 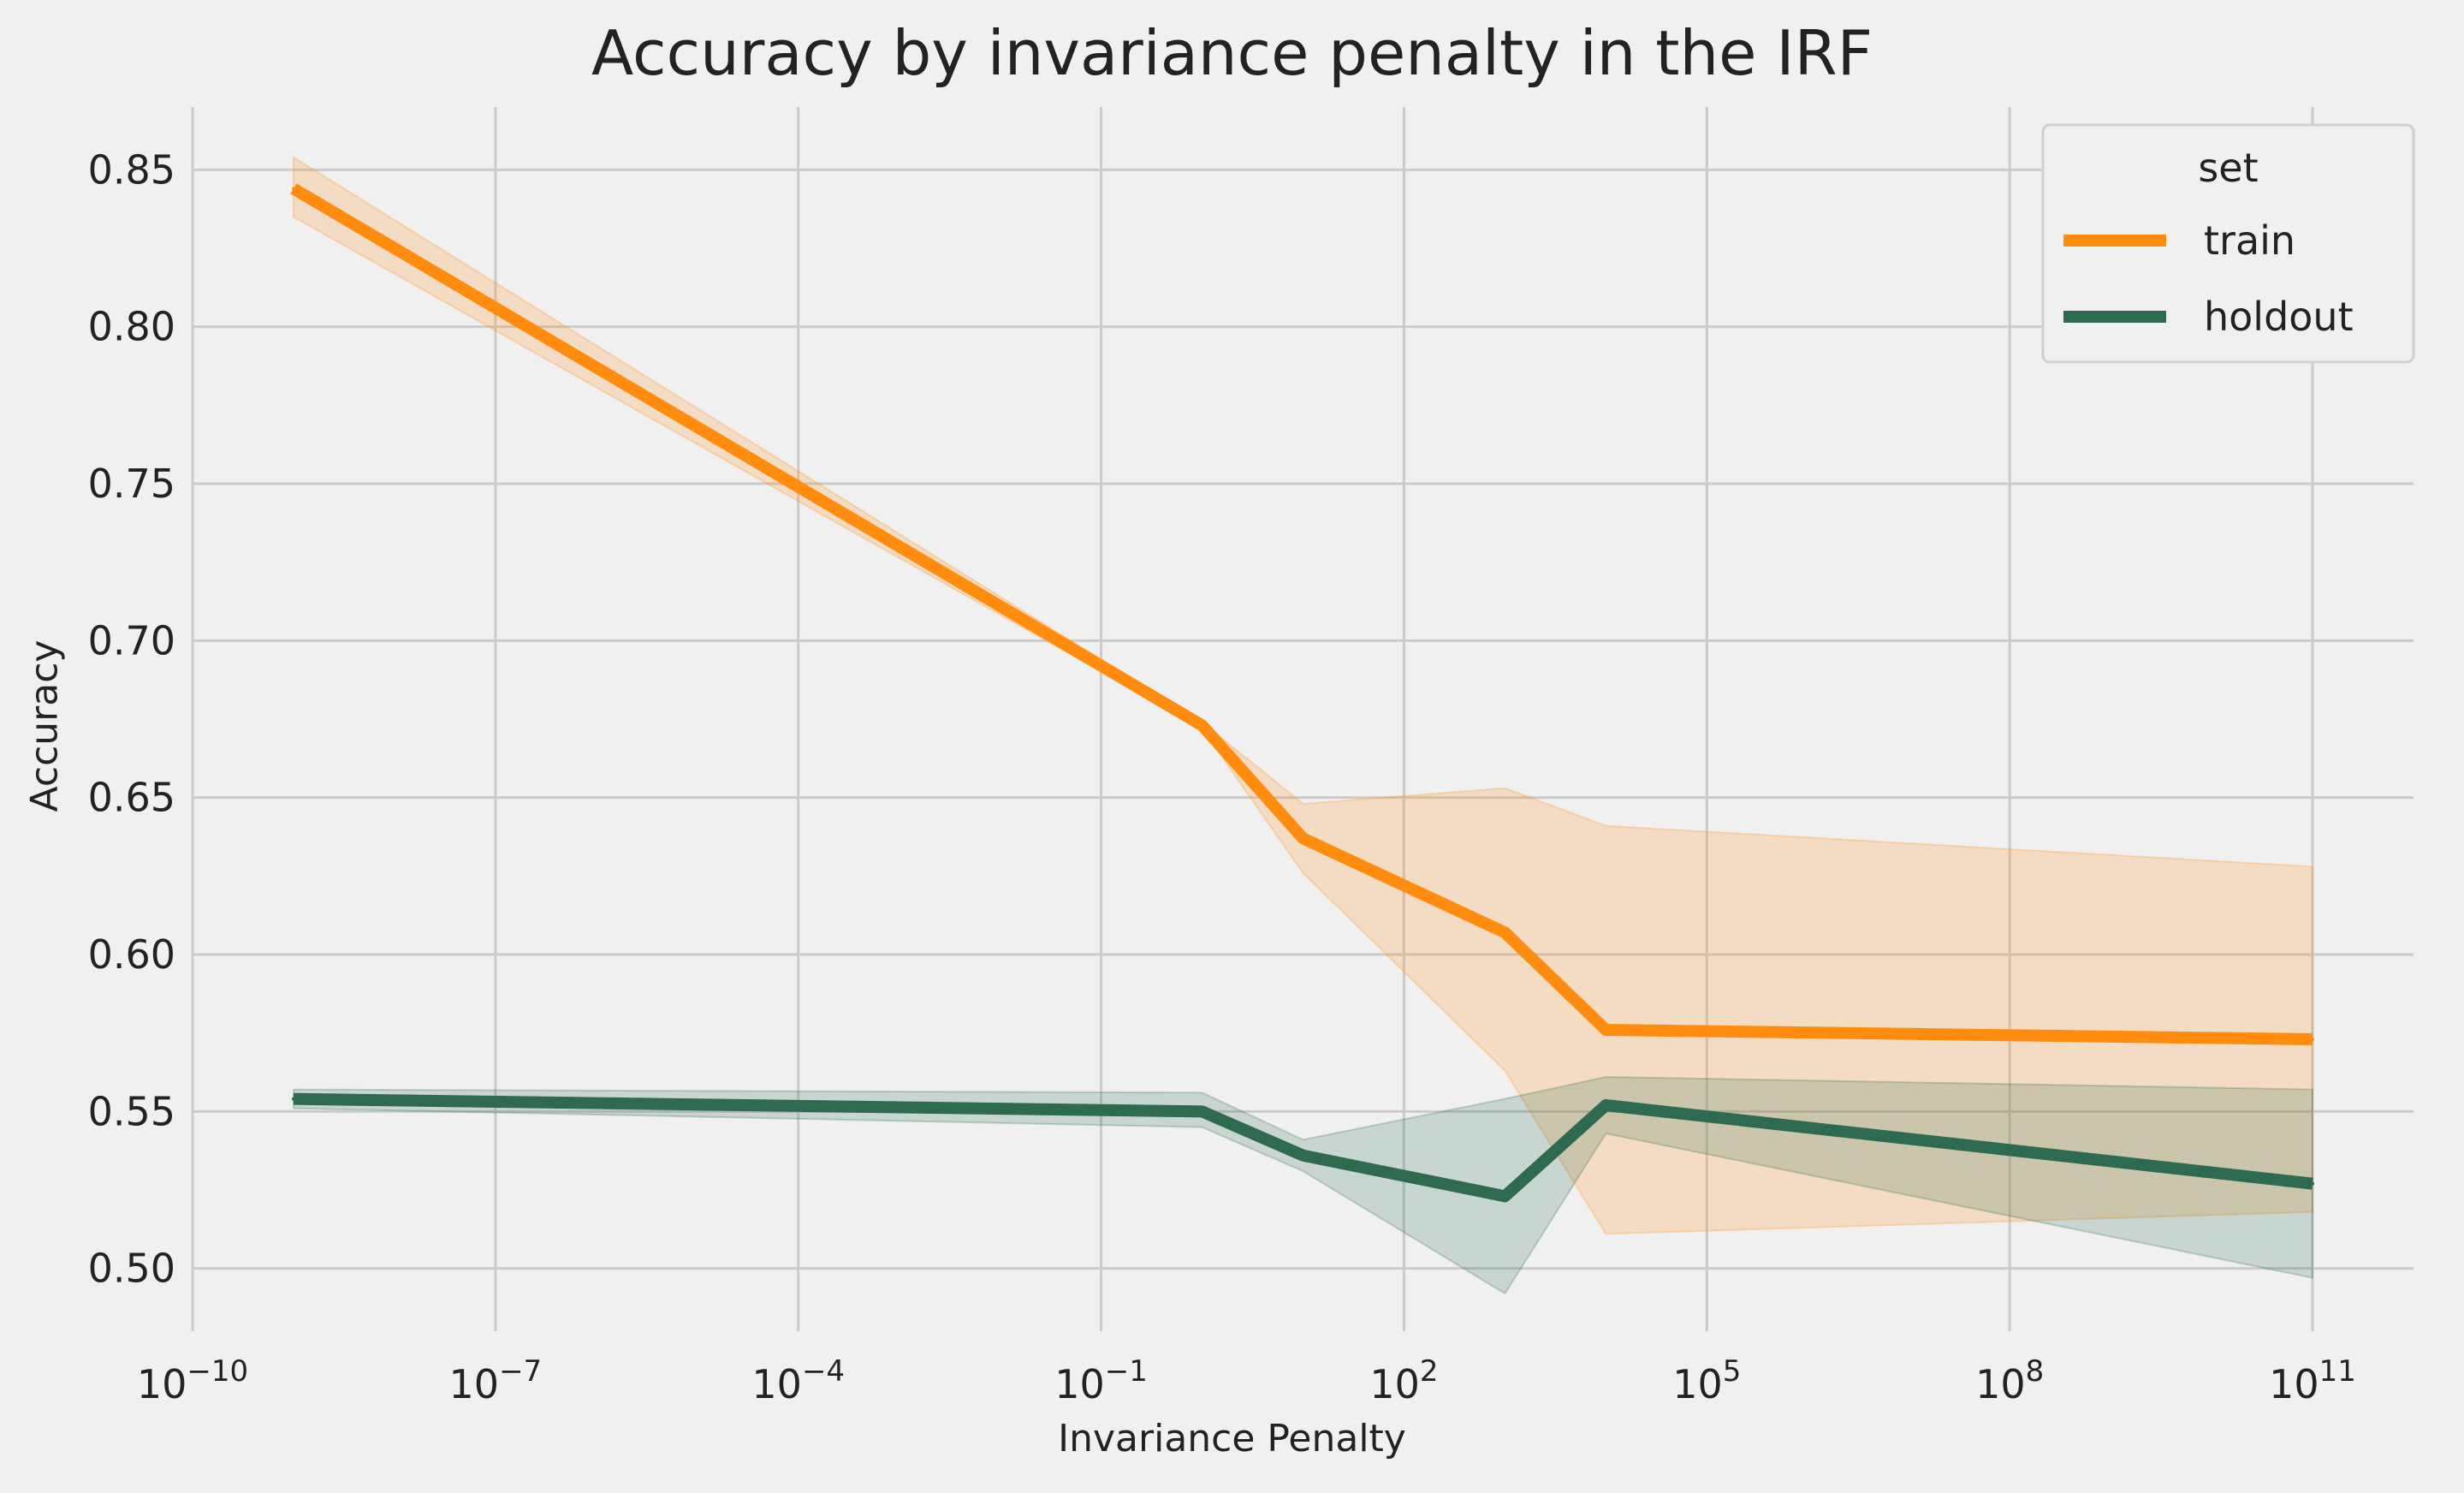 What do you see at coordinates (44, 725) in the screenshot?
I see `y-axis-label: Accuracy` at bounding box center [44, 725].